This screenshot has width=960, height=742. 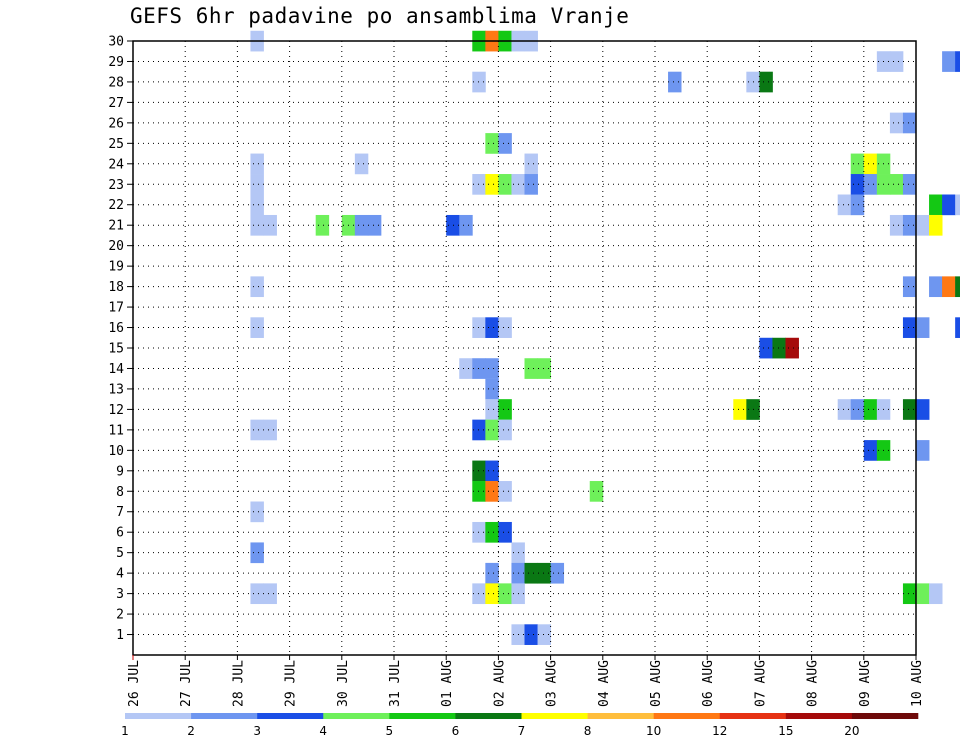 I want to click on y-tick-label: 12, so click(x=116, y=410).